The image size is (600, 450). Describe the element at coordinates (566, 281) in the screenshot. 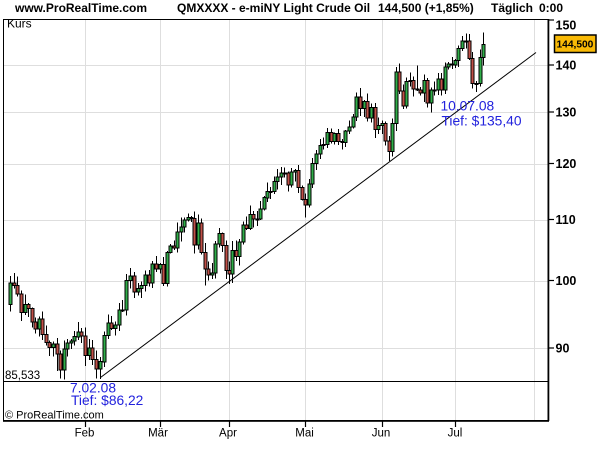

I see `svg-text: 100` at that location.